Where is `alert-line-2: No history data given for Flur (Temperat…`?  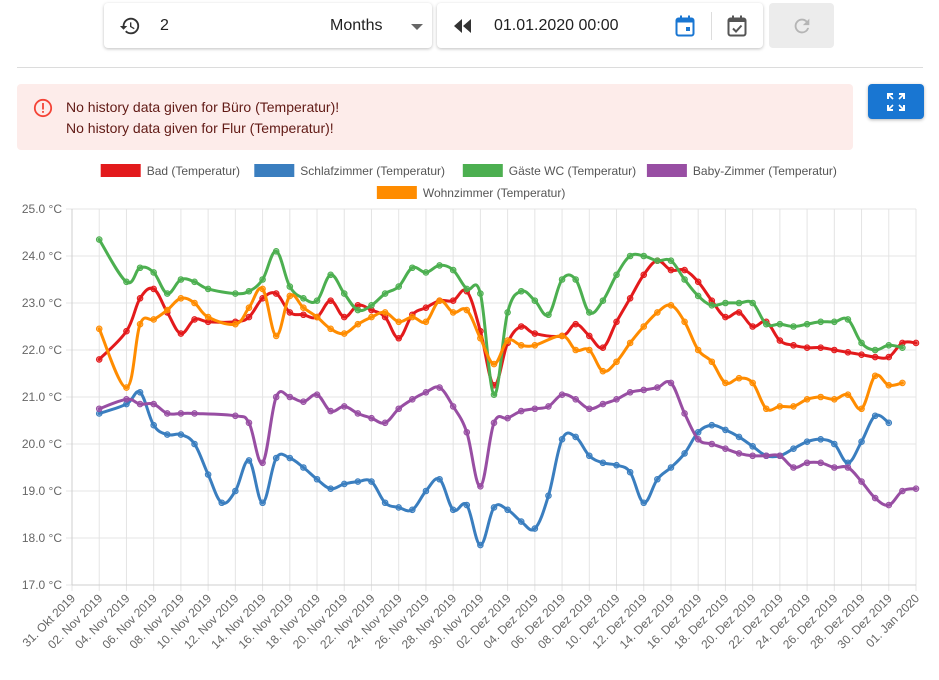
alert-line-2: No history data given for Flur (Temperat… is located at coordinates (200, 128).